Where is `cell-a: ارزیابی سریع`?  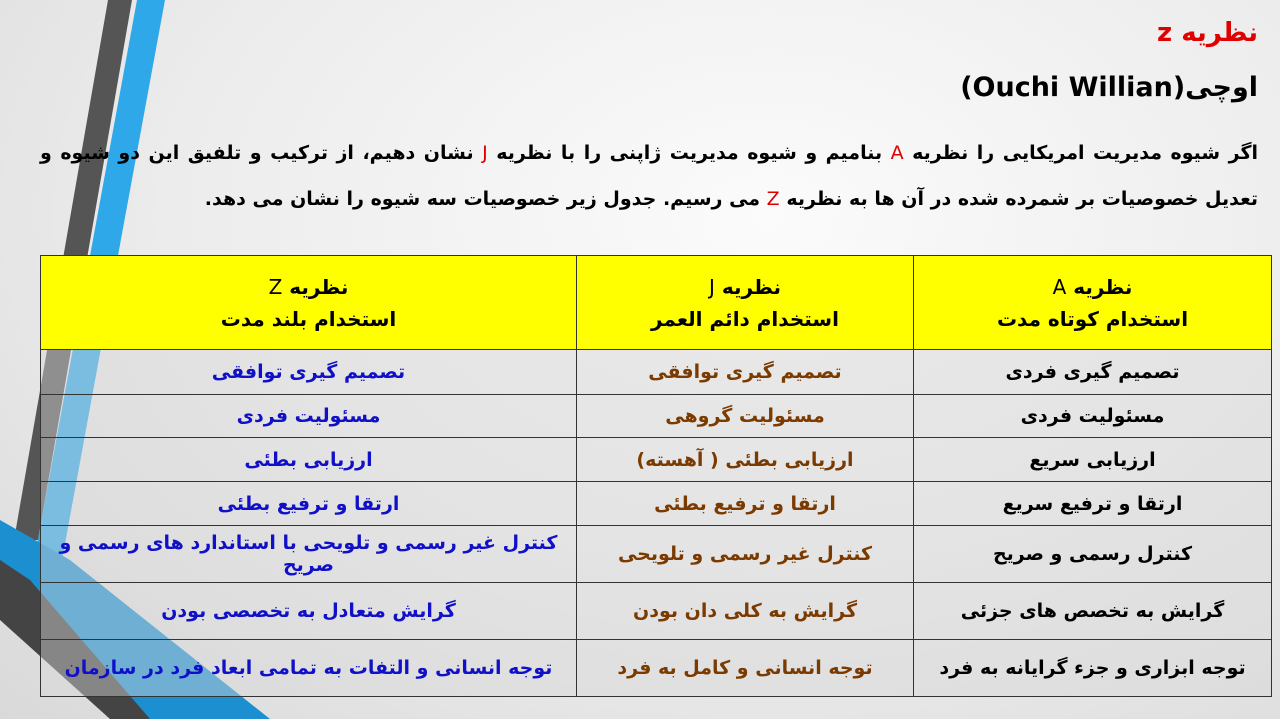 cell-a: ارزیابی سریع is located at coordinates (1092, 459).